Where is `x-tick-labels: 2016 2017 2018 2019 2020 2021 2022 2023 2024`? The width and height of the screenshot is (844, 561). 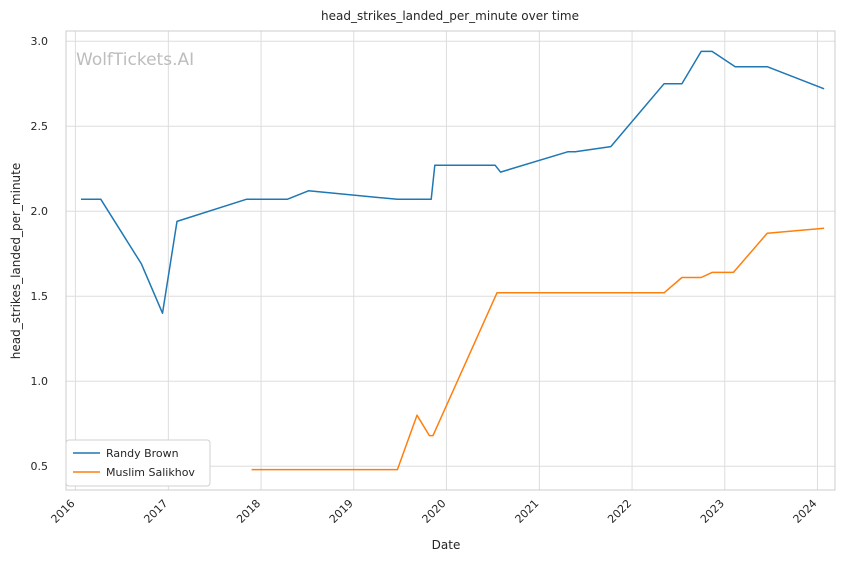 x-tick-labels: 2016 2017 2018 2019 2020 2021 2022 2023 2024 is located at coordinates (434, 511).